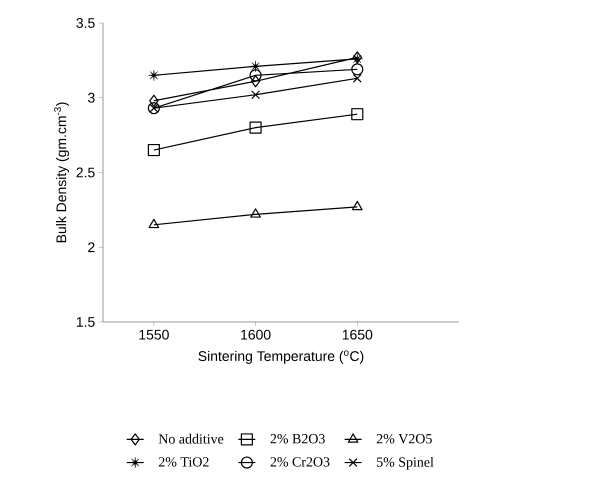 This screenshot has height=486, width=603. What do you see at coordinates (300, 462) in the screenshot?
I see `legend-label: 2% Cr2O3` at bounding box center [300, 462].